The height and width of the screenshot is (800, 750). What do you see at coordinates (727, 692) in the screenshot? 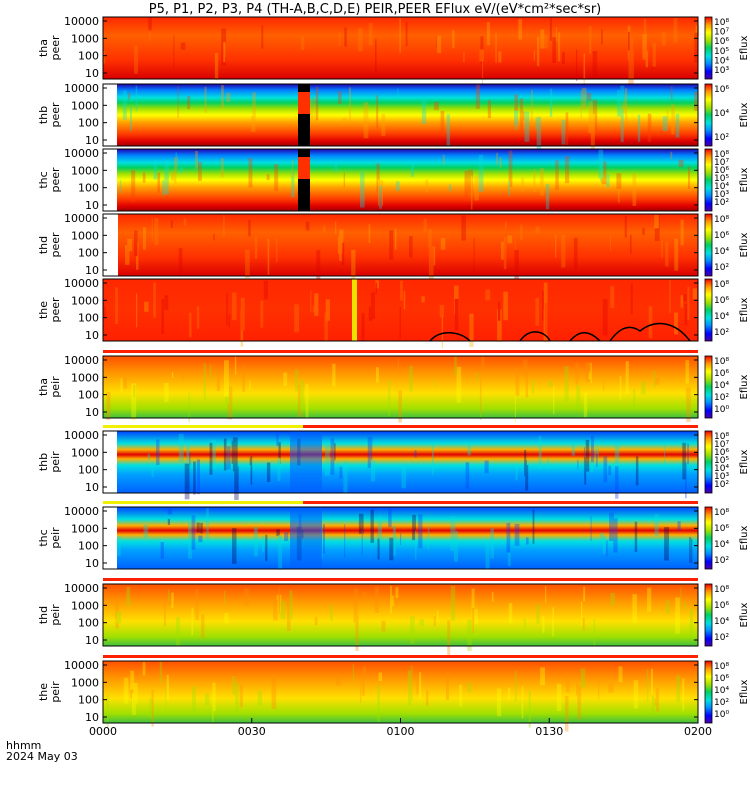
I see `colorbar: 10⁸ 10⁶ 10⁴ 10² 10⁰ Eflux` at bounding box center [727, 692].